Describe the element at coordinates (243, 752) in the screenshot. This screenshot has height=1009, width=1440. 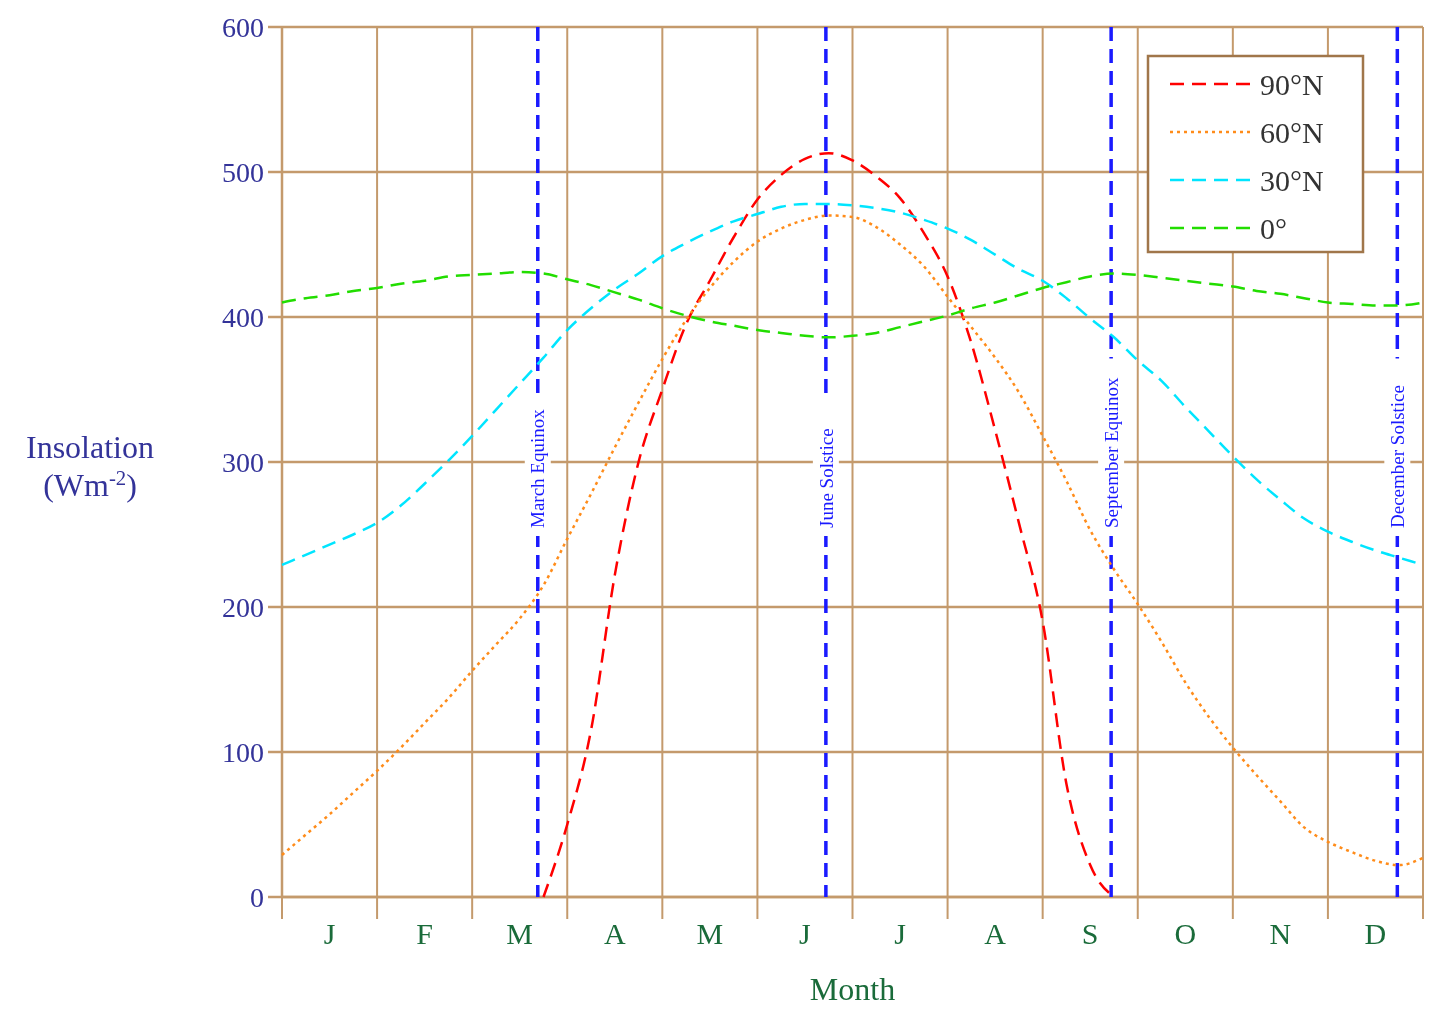
I see `y-tick-label: 100` at that location.